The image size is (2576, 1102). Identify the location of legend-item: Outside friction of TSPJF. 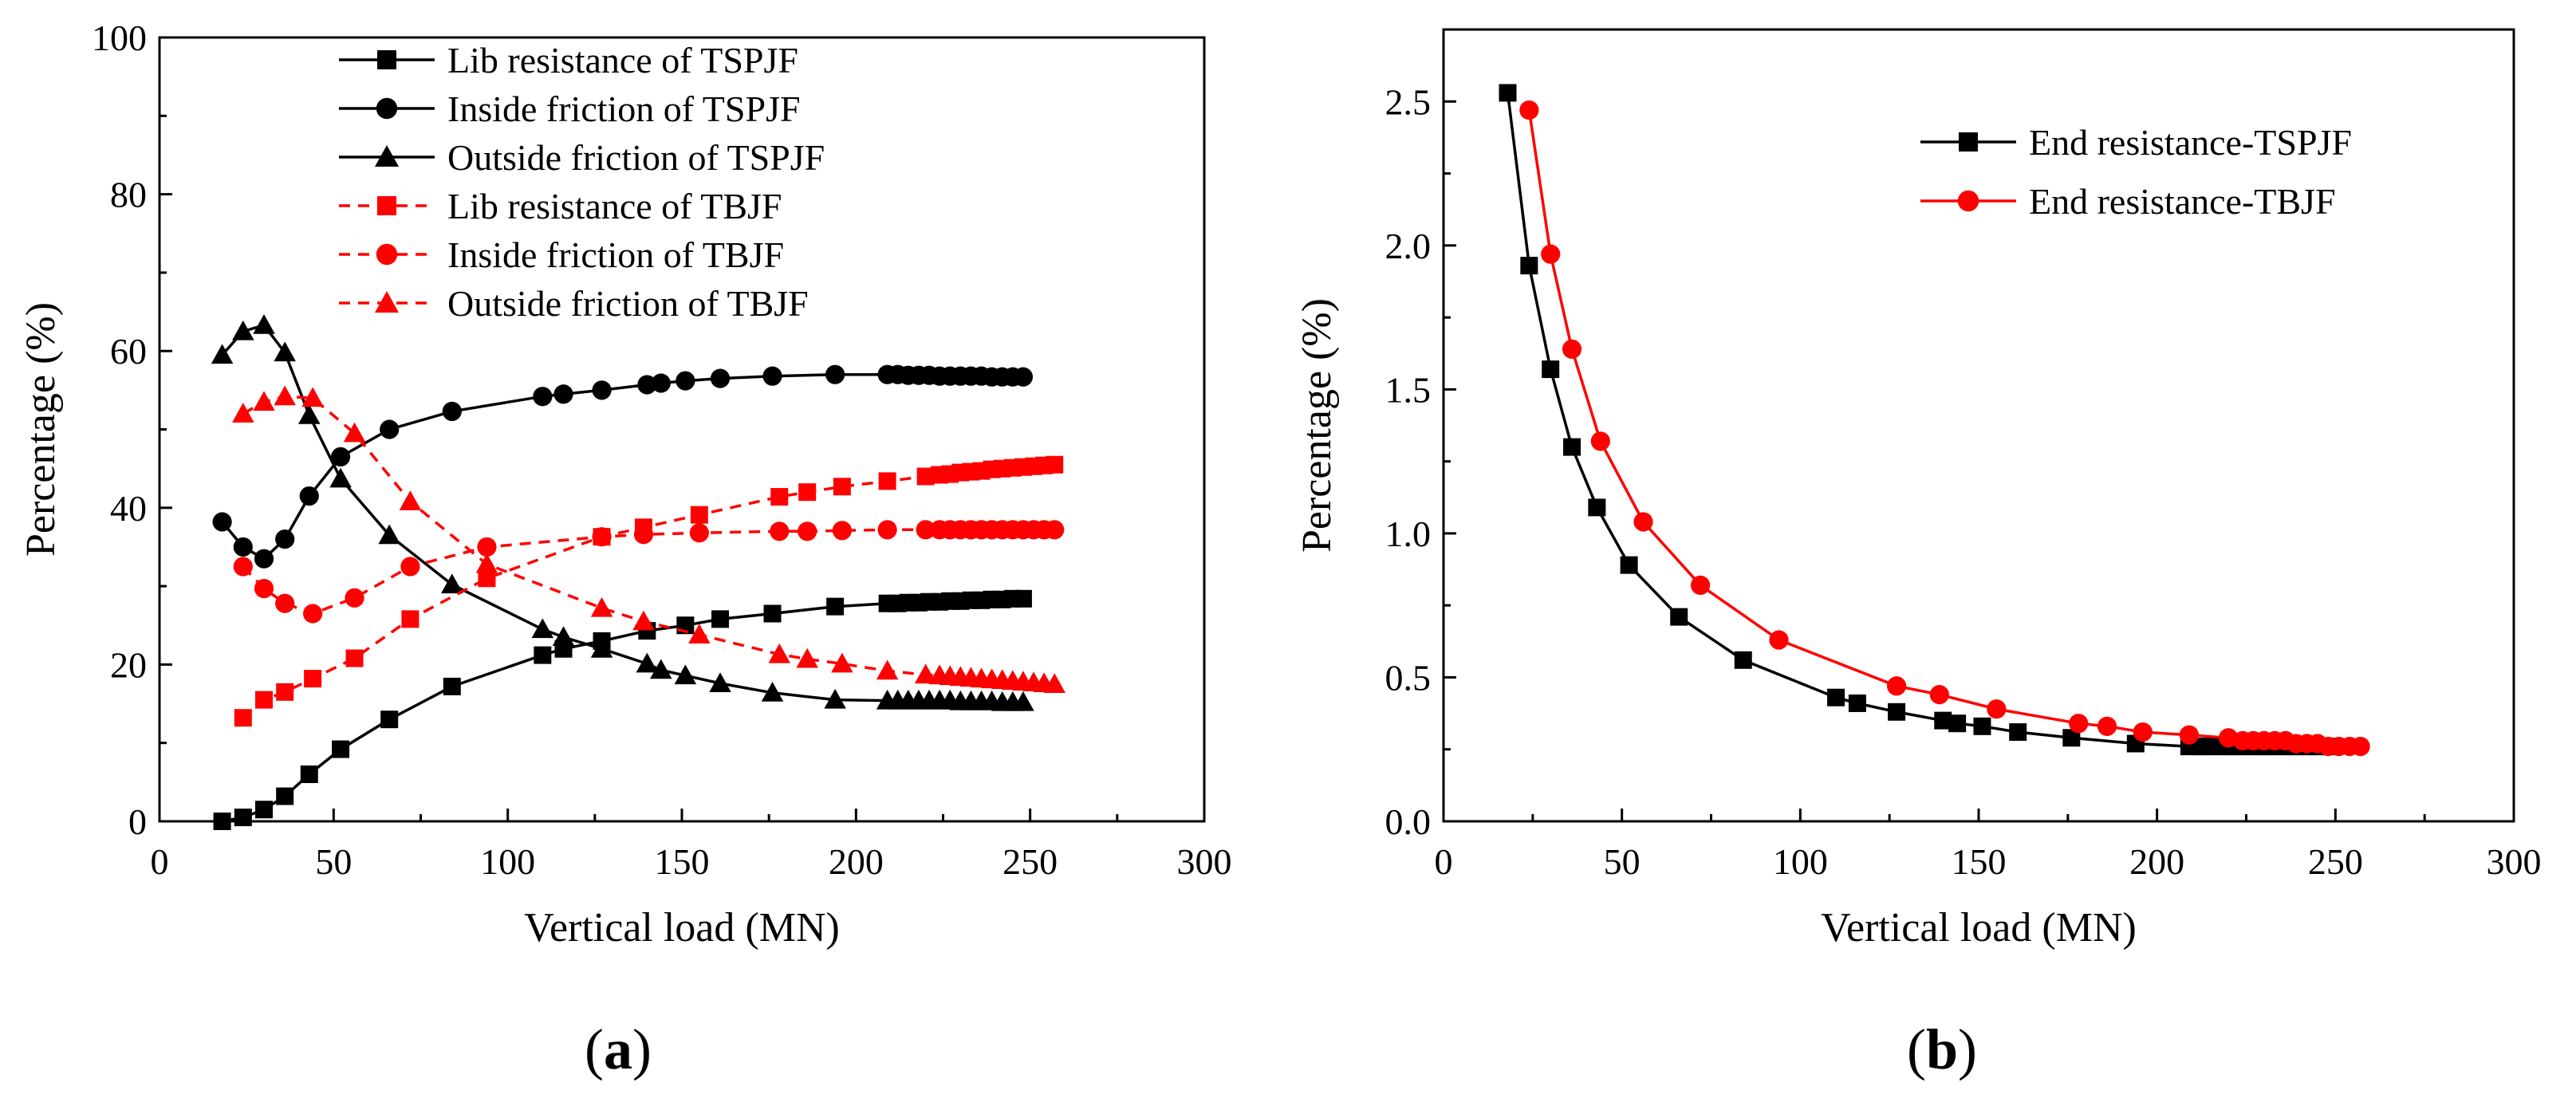
(582, 157).